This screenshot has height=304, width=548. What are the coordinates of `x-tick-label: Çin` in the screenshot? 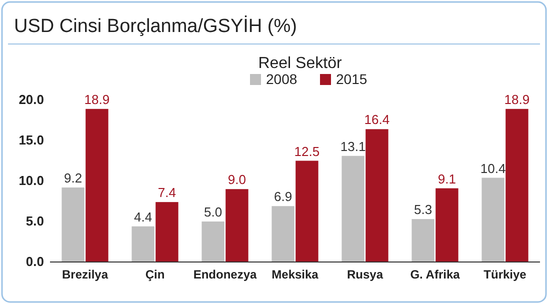 It's located at (155, 275).